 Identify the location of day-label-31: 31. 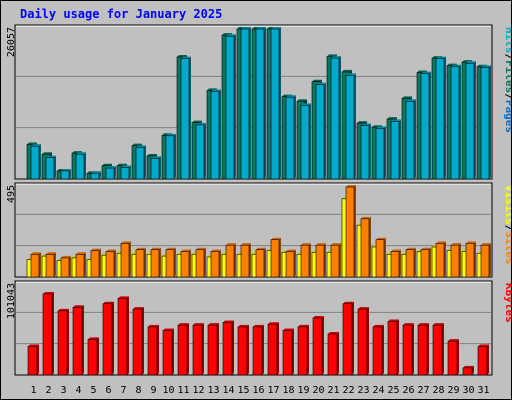
(483, 390).